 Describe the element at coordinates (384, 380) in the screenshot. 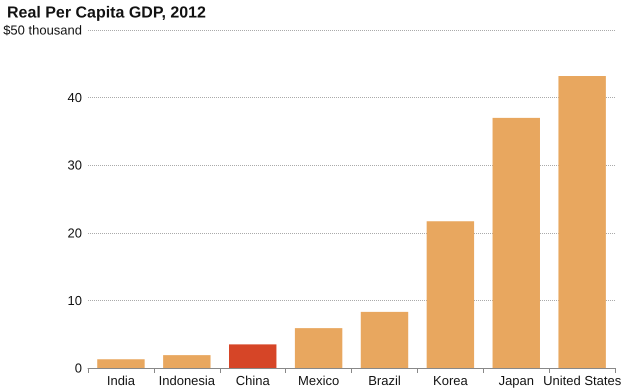

I see `x-tick-label: Brazil` at that location.